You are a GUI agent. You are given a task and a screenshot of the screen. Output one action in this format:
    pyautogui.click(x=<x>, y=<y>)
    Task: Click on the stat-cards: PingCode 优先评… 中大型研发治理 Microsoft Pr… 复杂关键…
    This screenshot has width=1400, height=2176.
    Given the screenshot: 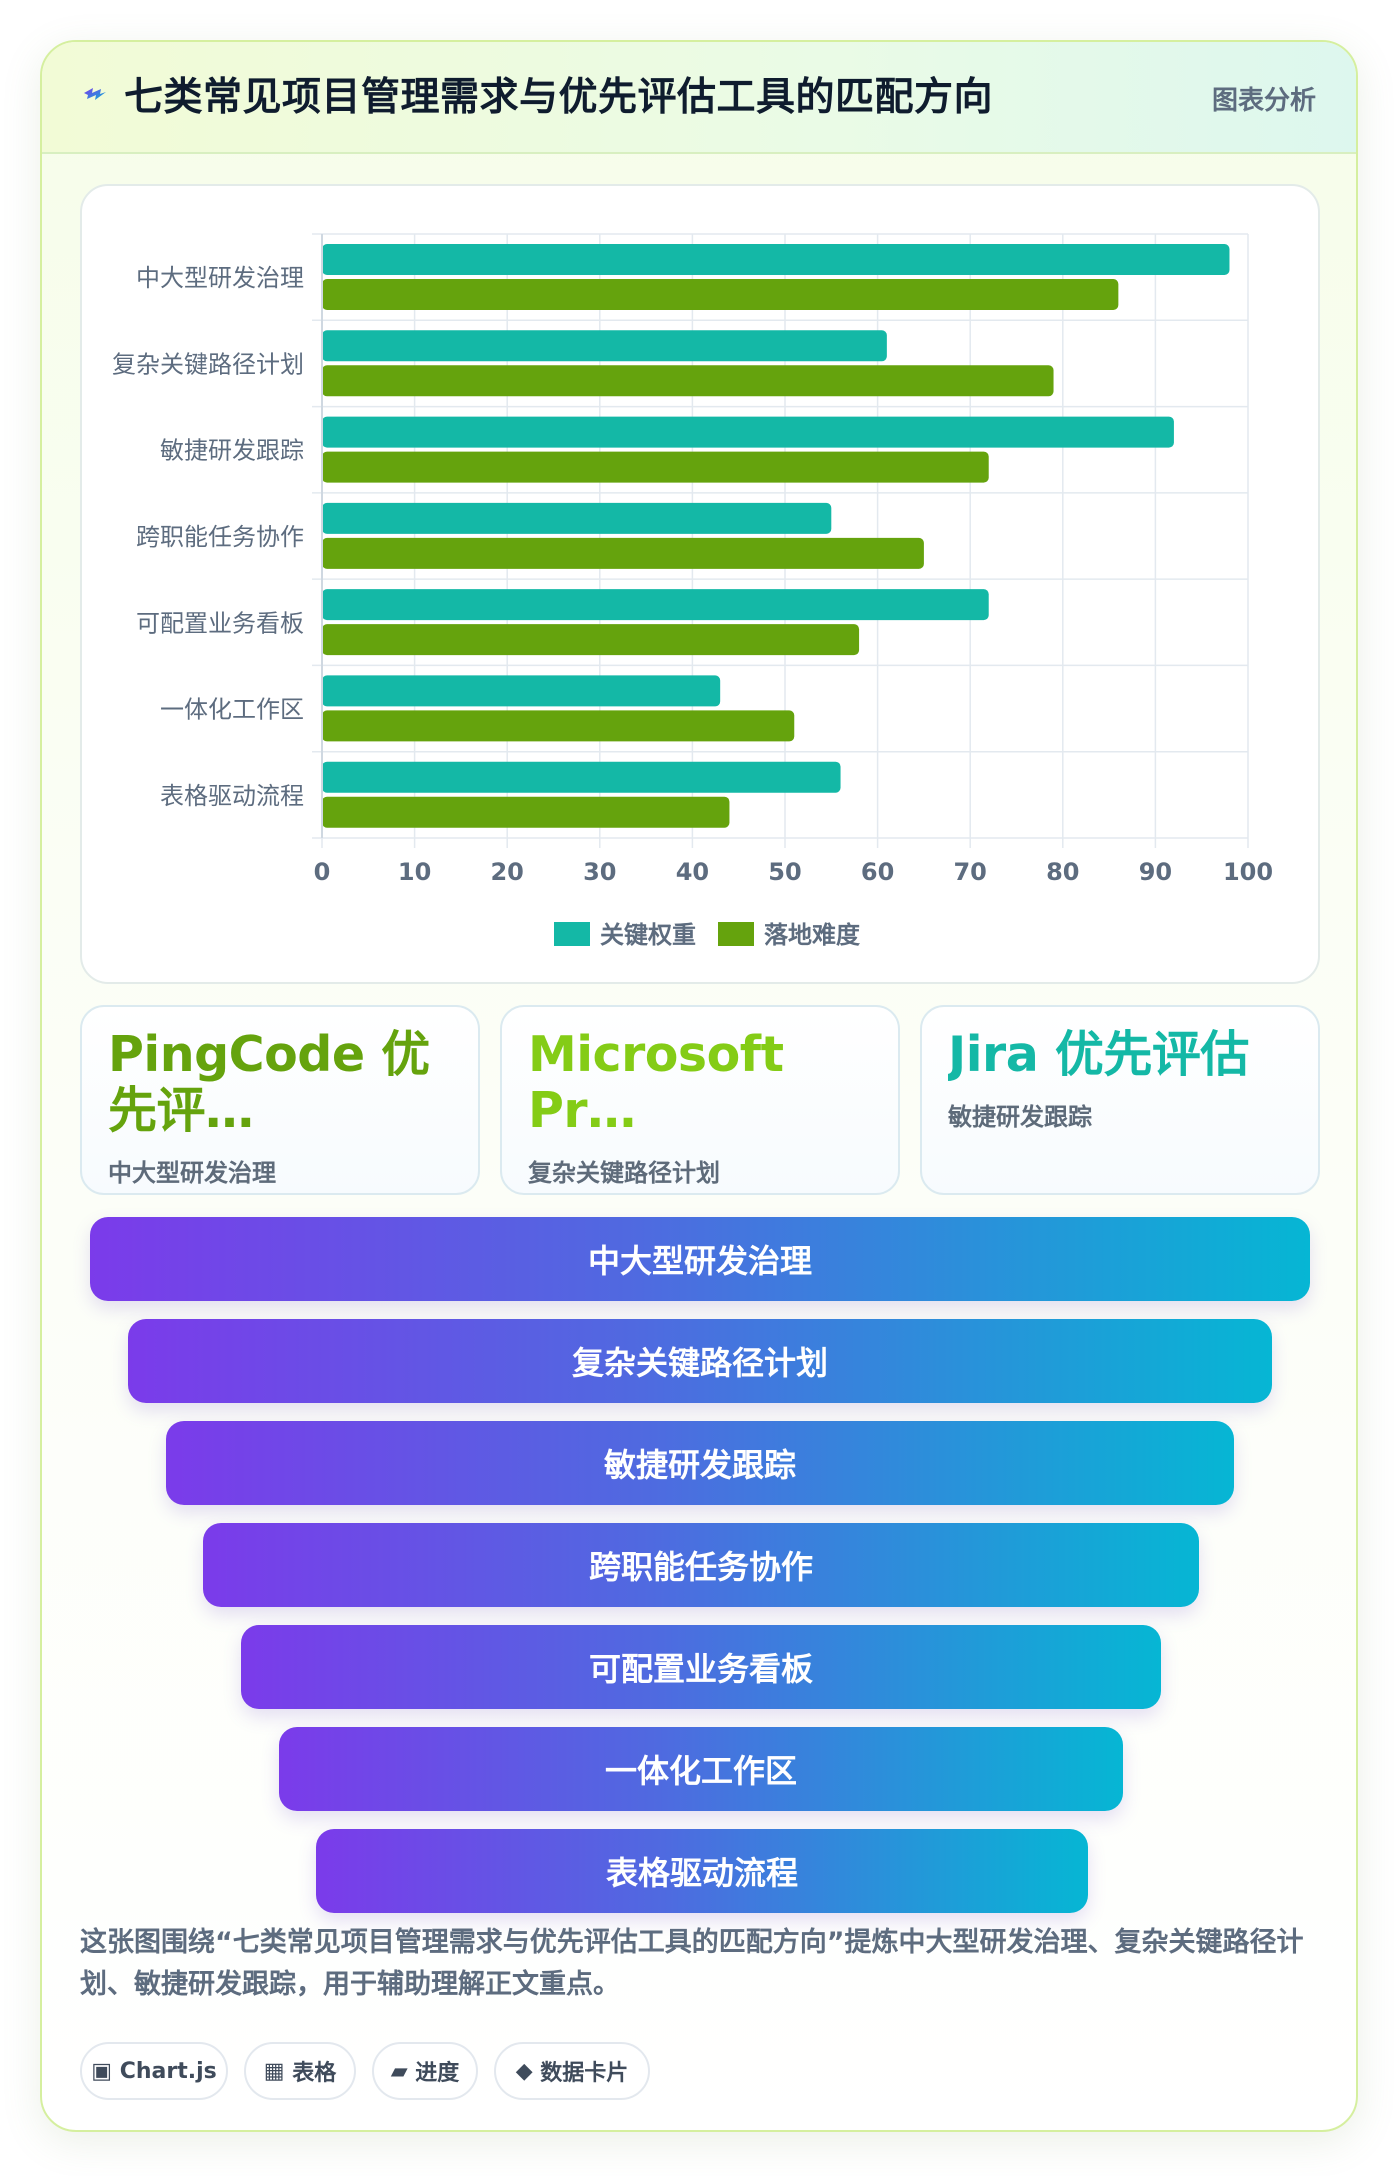 What is the action you would take?
    pyautogui.click(x=700, y=1100)
    